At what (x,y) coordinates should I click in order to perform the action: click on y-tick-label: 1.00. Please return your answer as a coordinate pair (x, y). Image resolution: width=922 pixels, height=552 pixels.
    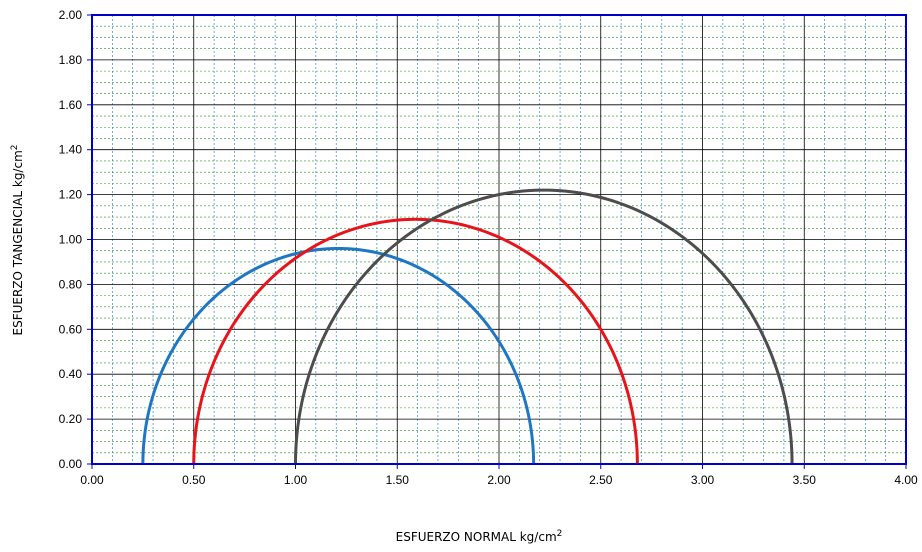
    Looking at the image, I should click on (71, 240).